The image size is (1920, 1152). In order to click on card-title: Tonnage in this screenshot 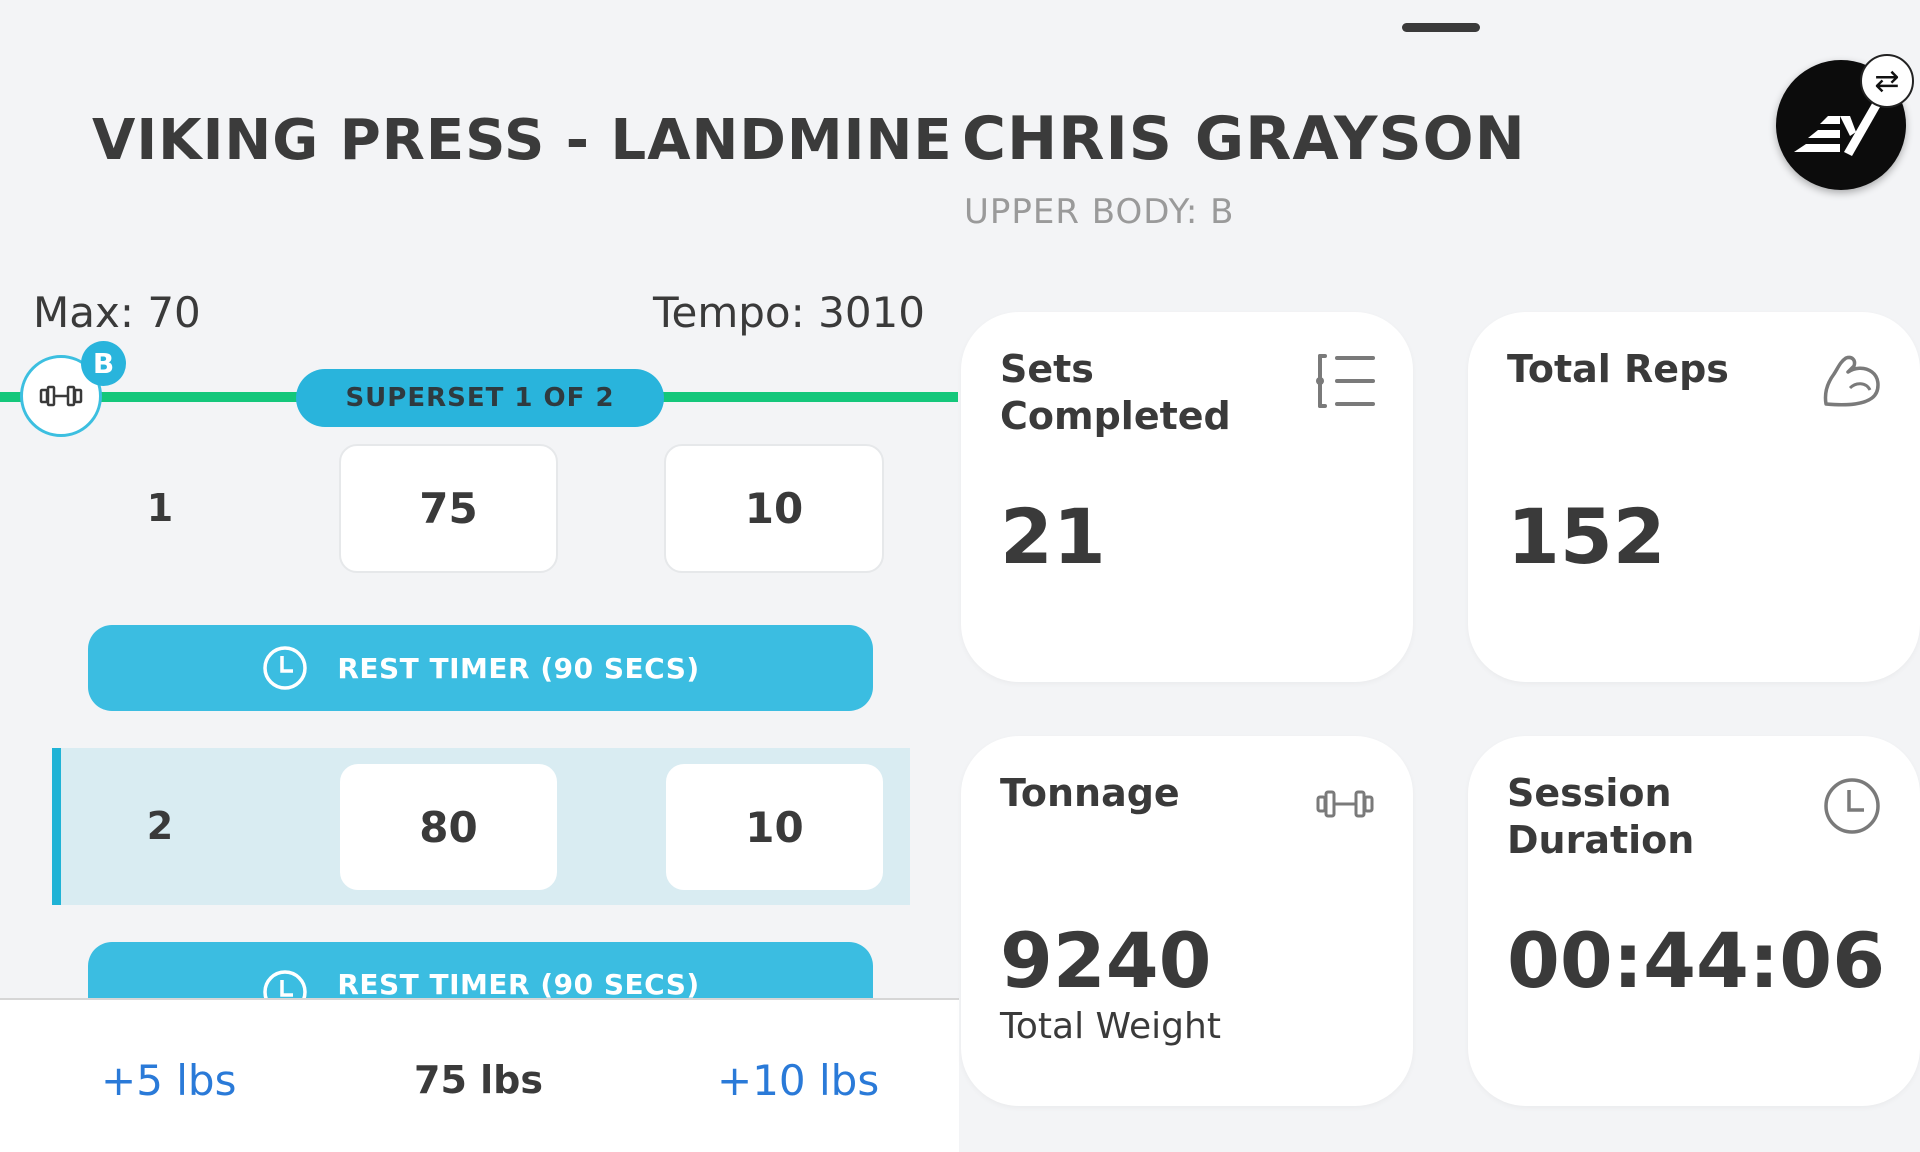, I will do `click(1090, 793)`.